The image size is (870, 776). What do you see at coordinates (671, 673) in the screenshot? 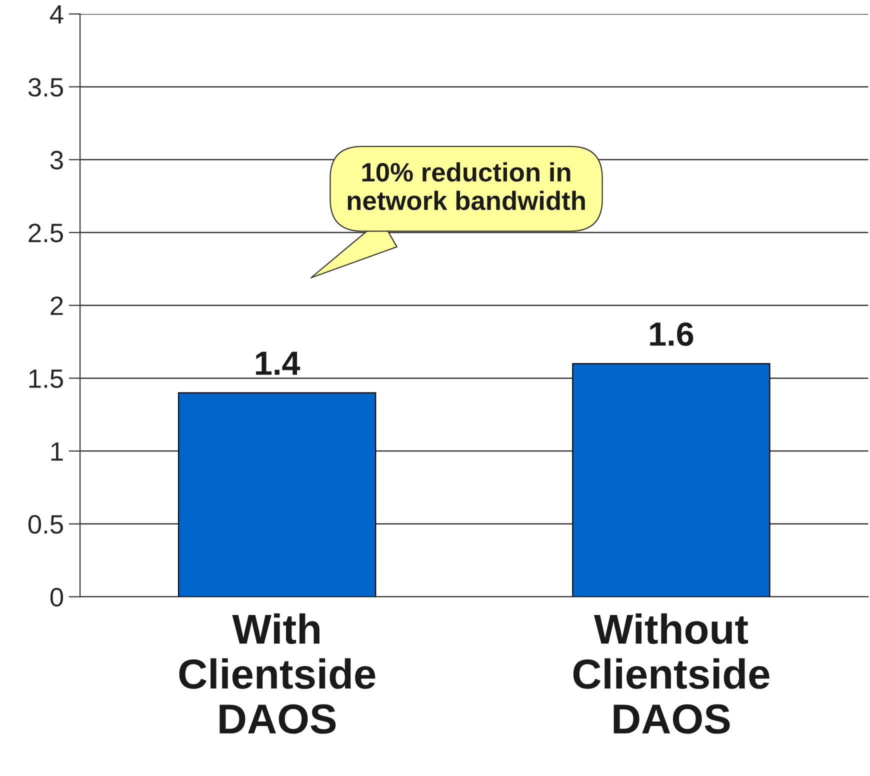
I see `x-tick-label: Without Clientside DAOS` at bounding box center [671, 673].